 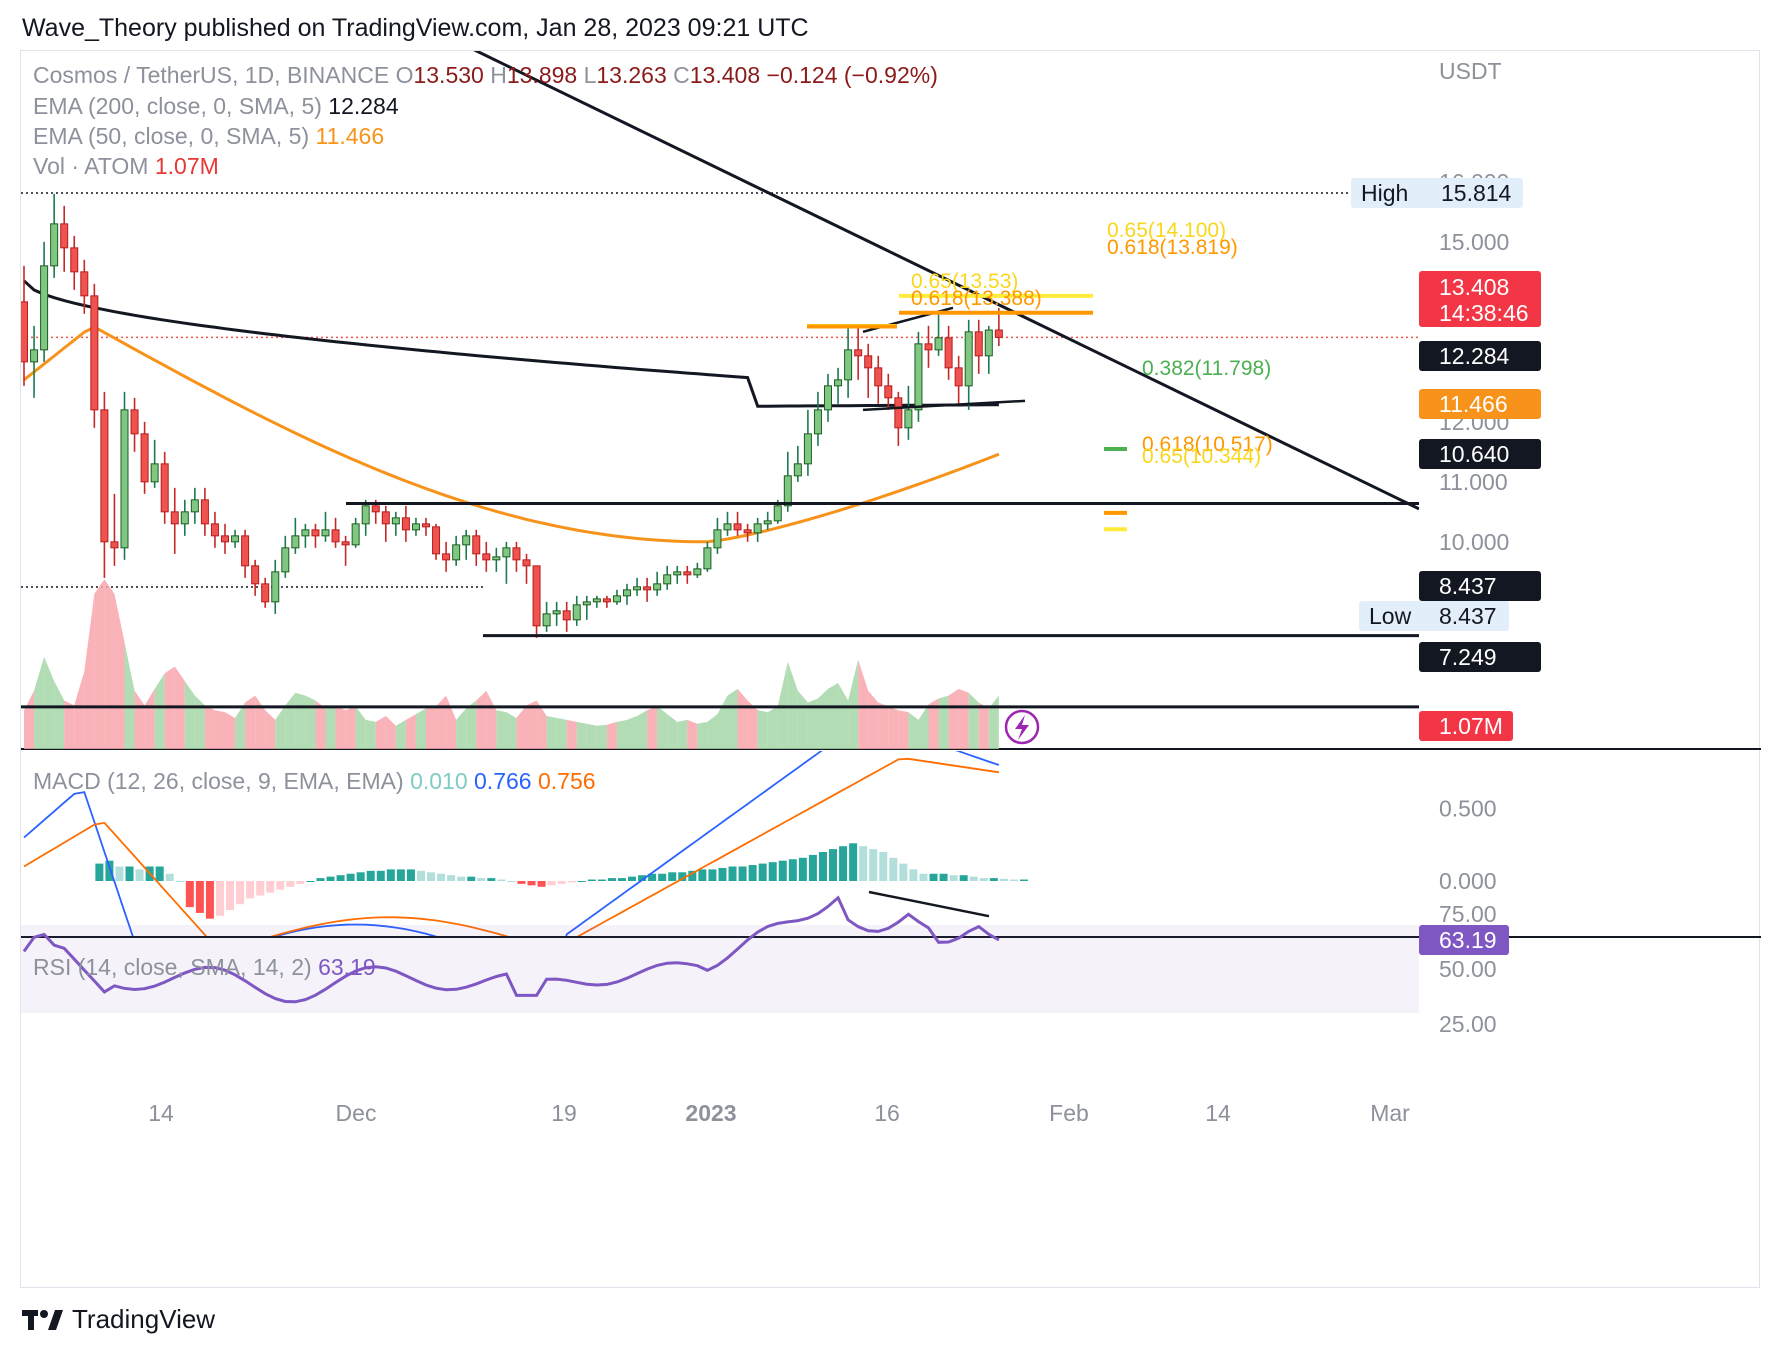 What do you see at coordinates (442, 781) in the screenshot?
I see `legend-macd-hist: 0.010` at bounding box center [442, 781].